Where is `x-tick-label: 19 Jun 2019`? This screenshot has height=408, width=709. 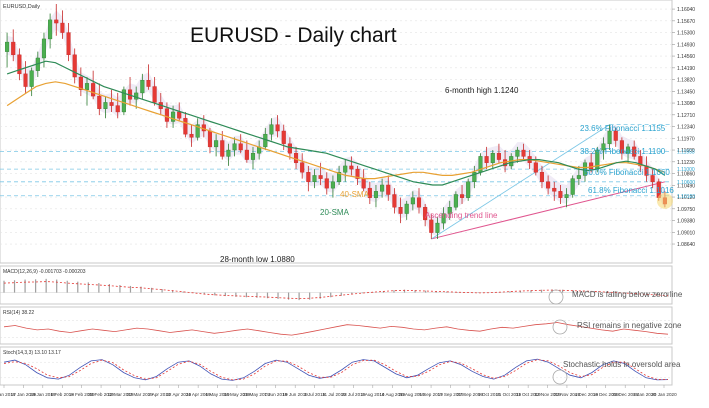
x-tick-label: 19 Jun 2019 is located at coordinates (296, 394).